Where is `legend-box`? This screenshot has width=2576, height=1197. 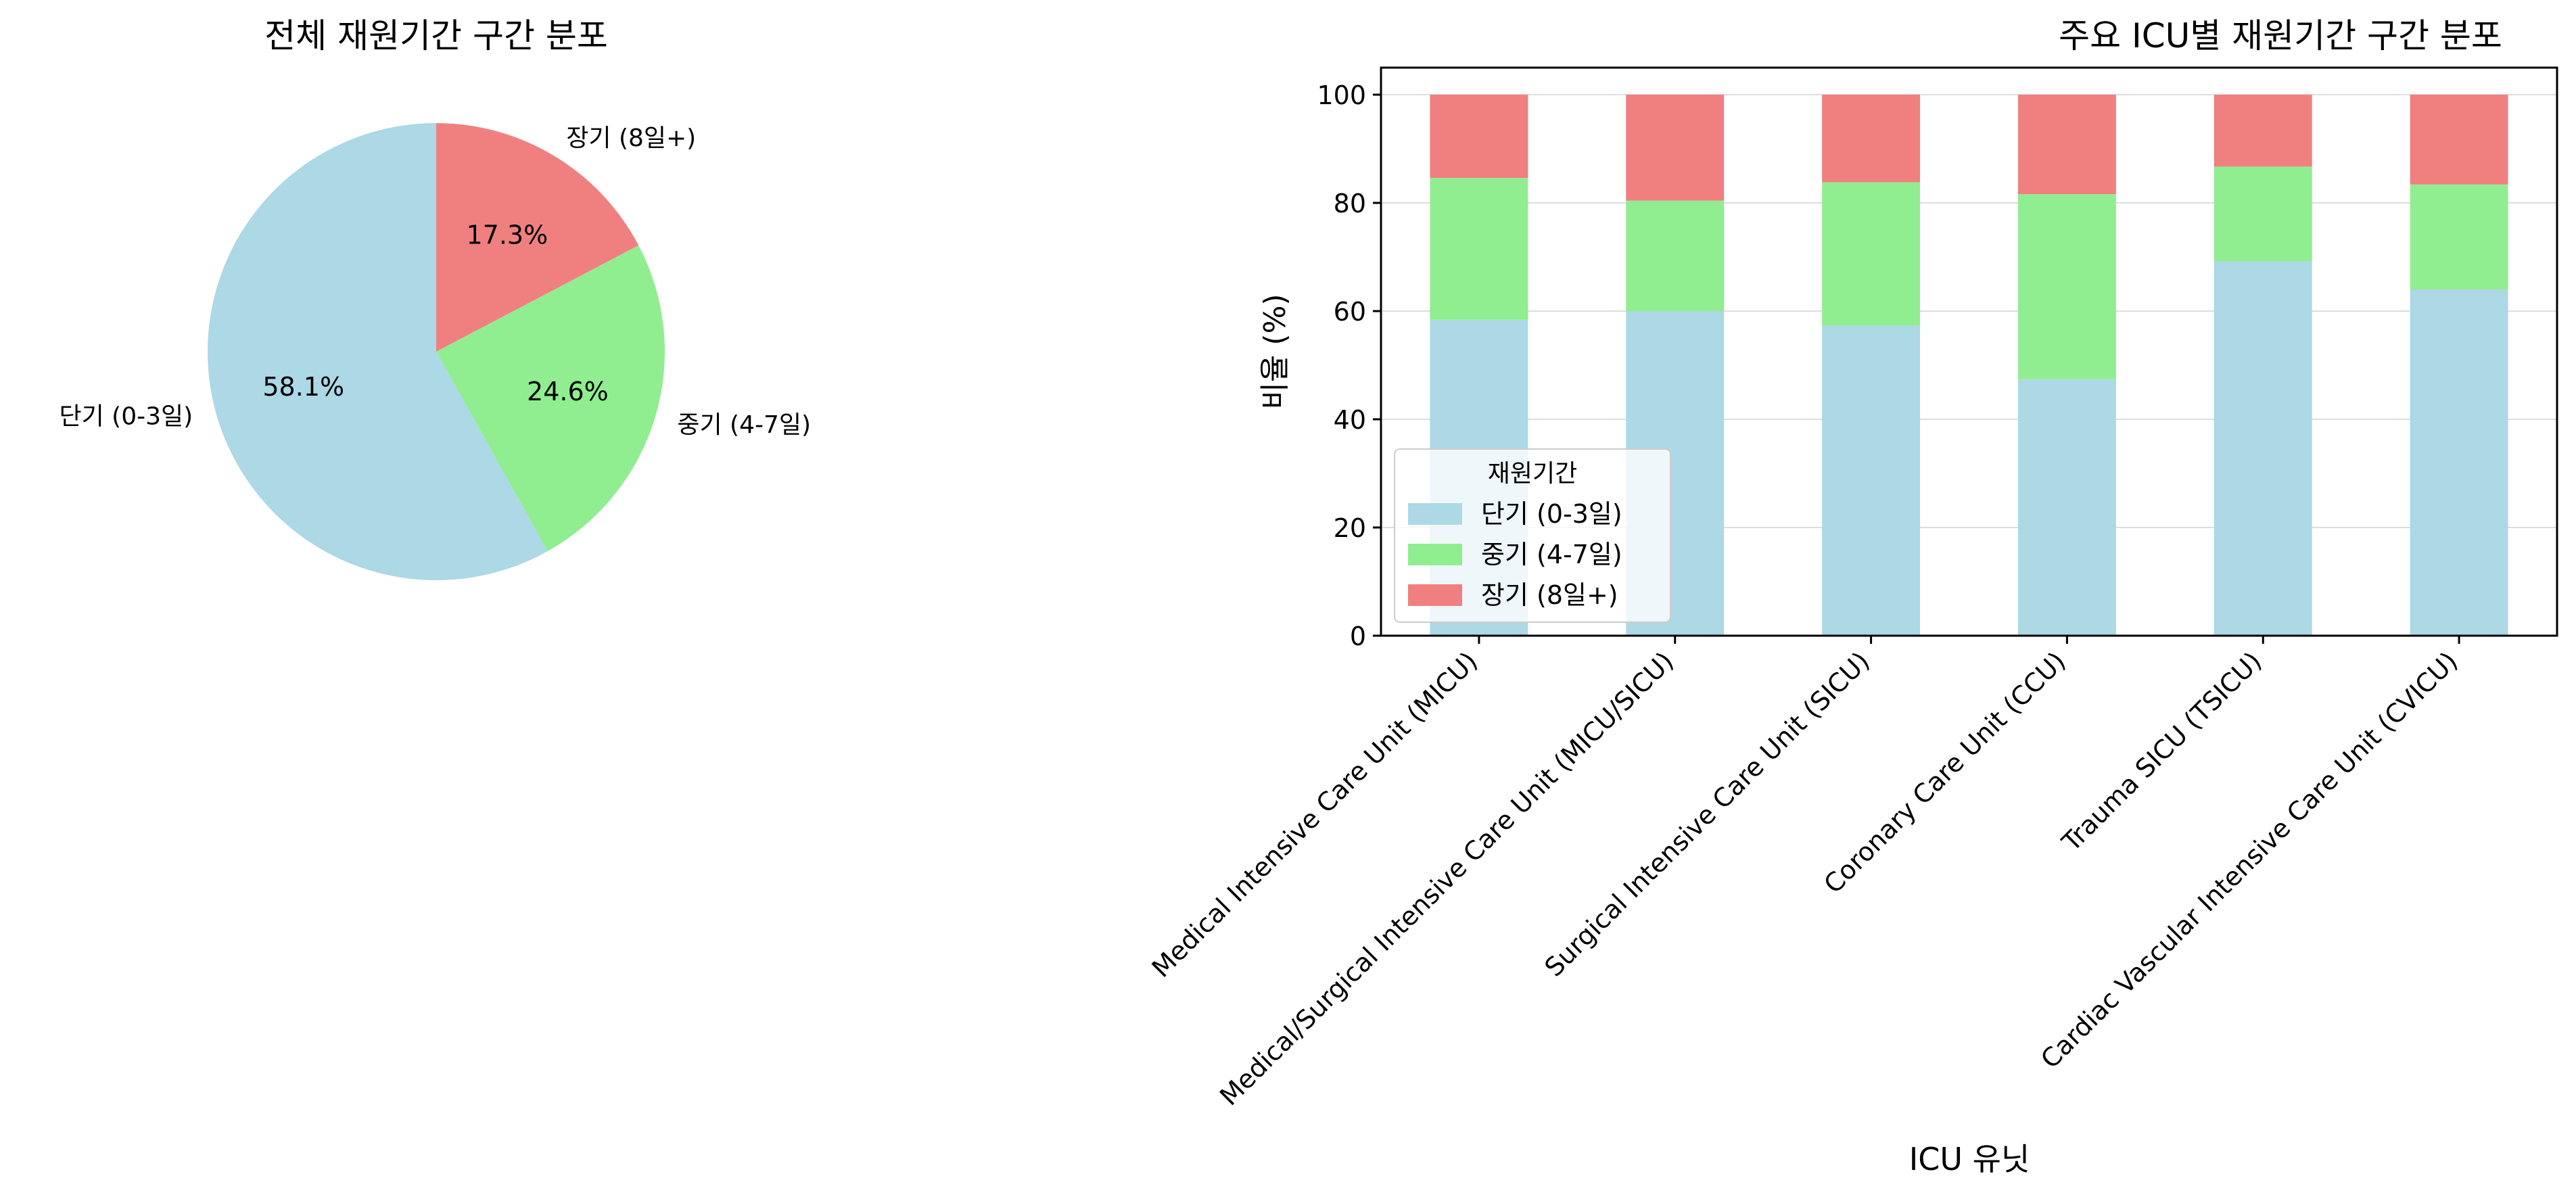 legend-box is located at coordinates (1532, 535).